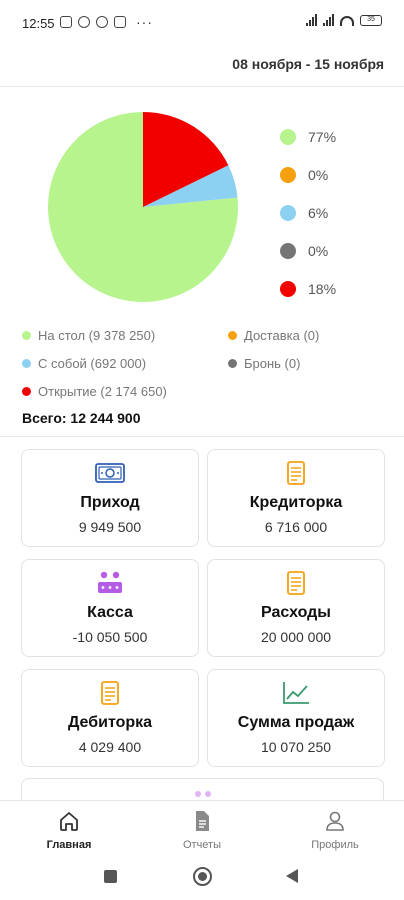  Describe the element at coordinates (202, 26) in the screenshot. I see `status-bar: 12:55 ··· 35` at that location.